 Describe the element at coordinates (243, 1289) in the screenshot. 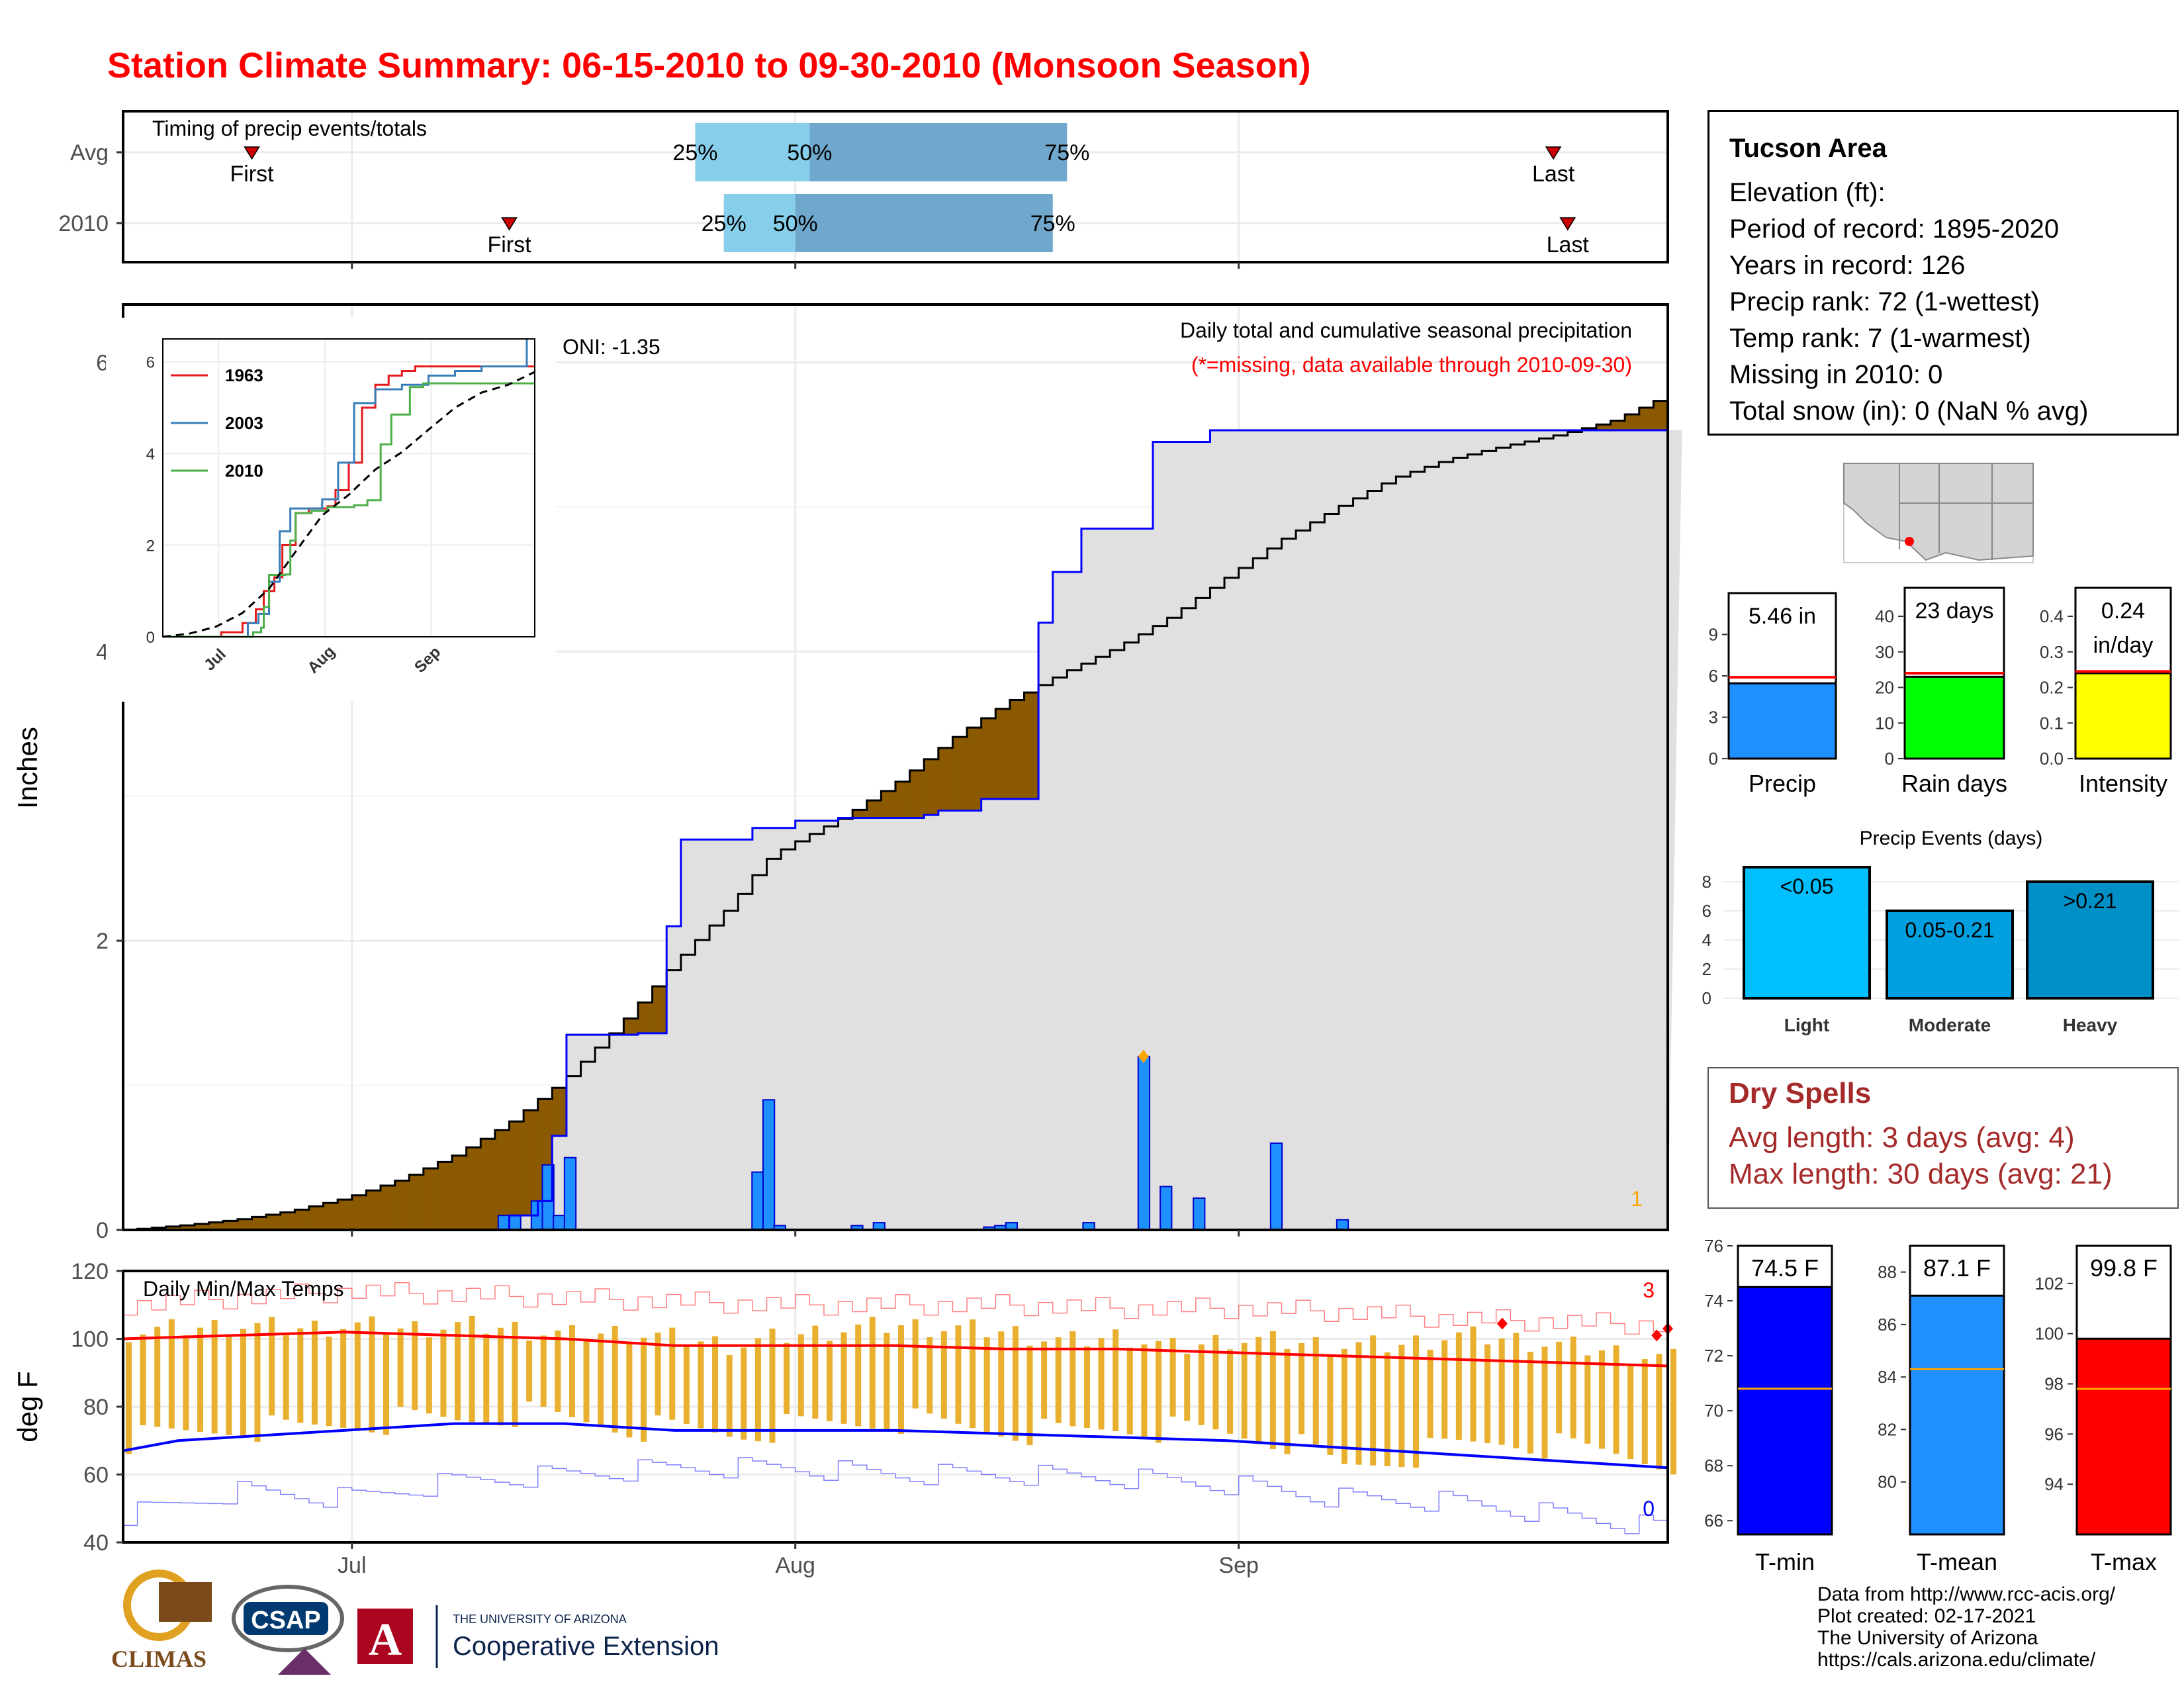

I see `temps-title: Daily Min/Max Temps` at that location.